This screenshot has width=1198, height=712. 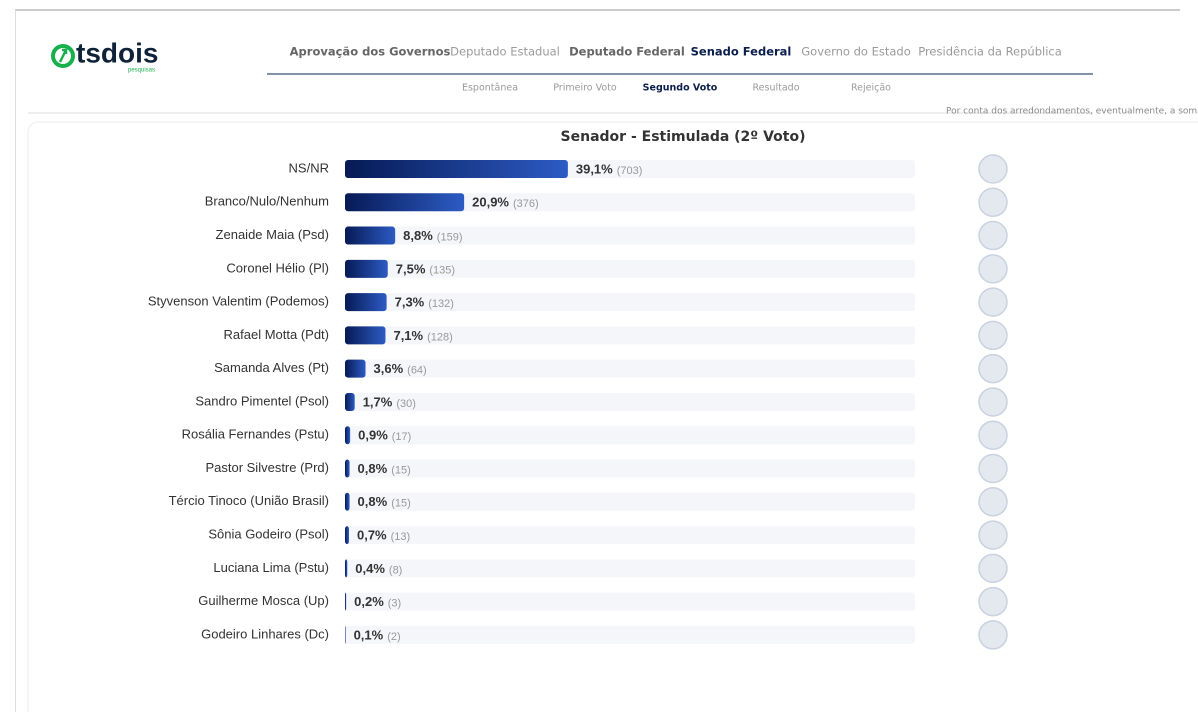 What do you see at coordinates (389, 368) in the screenshot?
I see `value-label: 3,6%` at bounding box center [389, 368].